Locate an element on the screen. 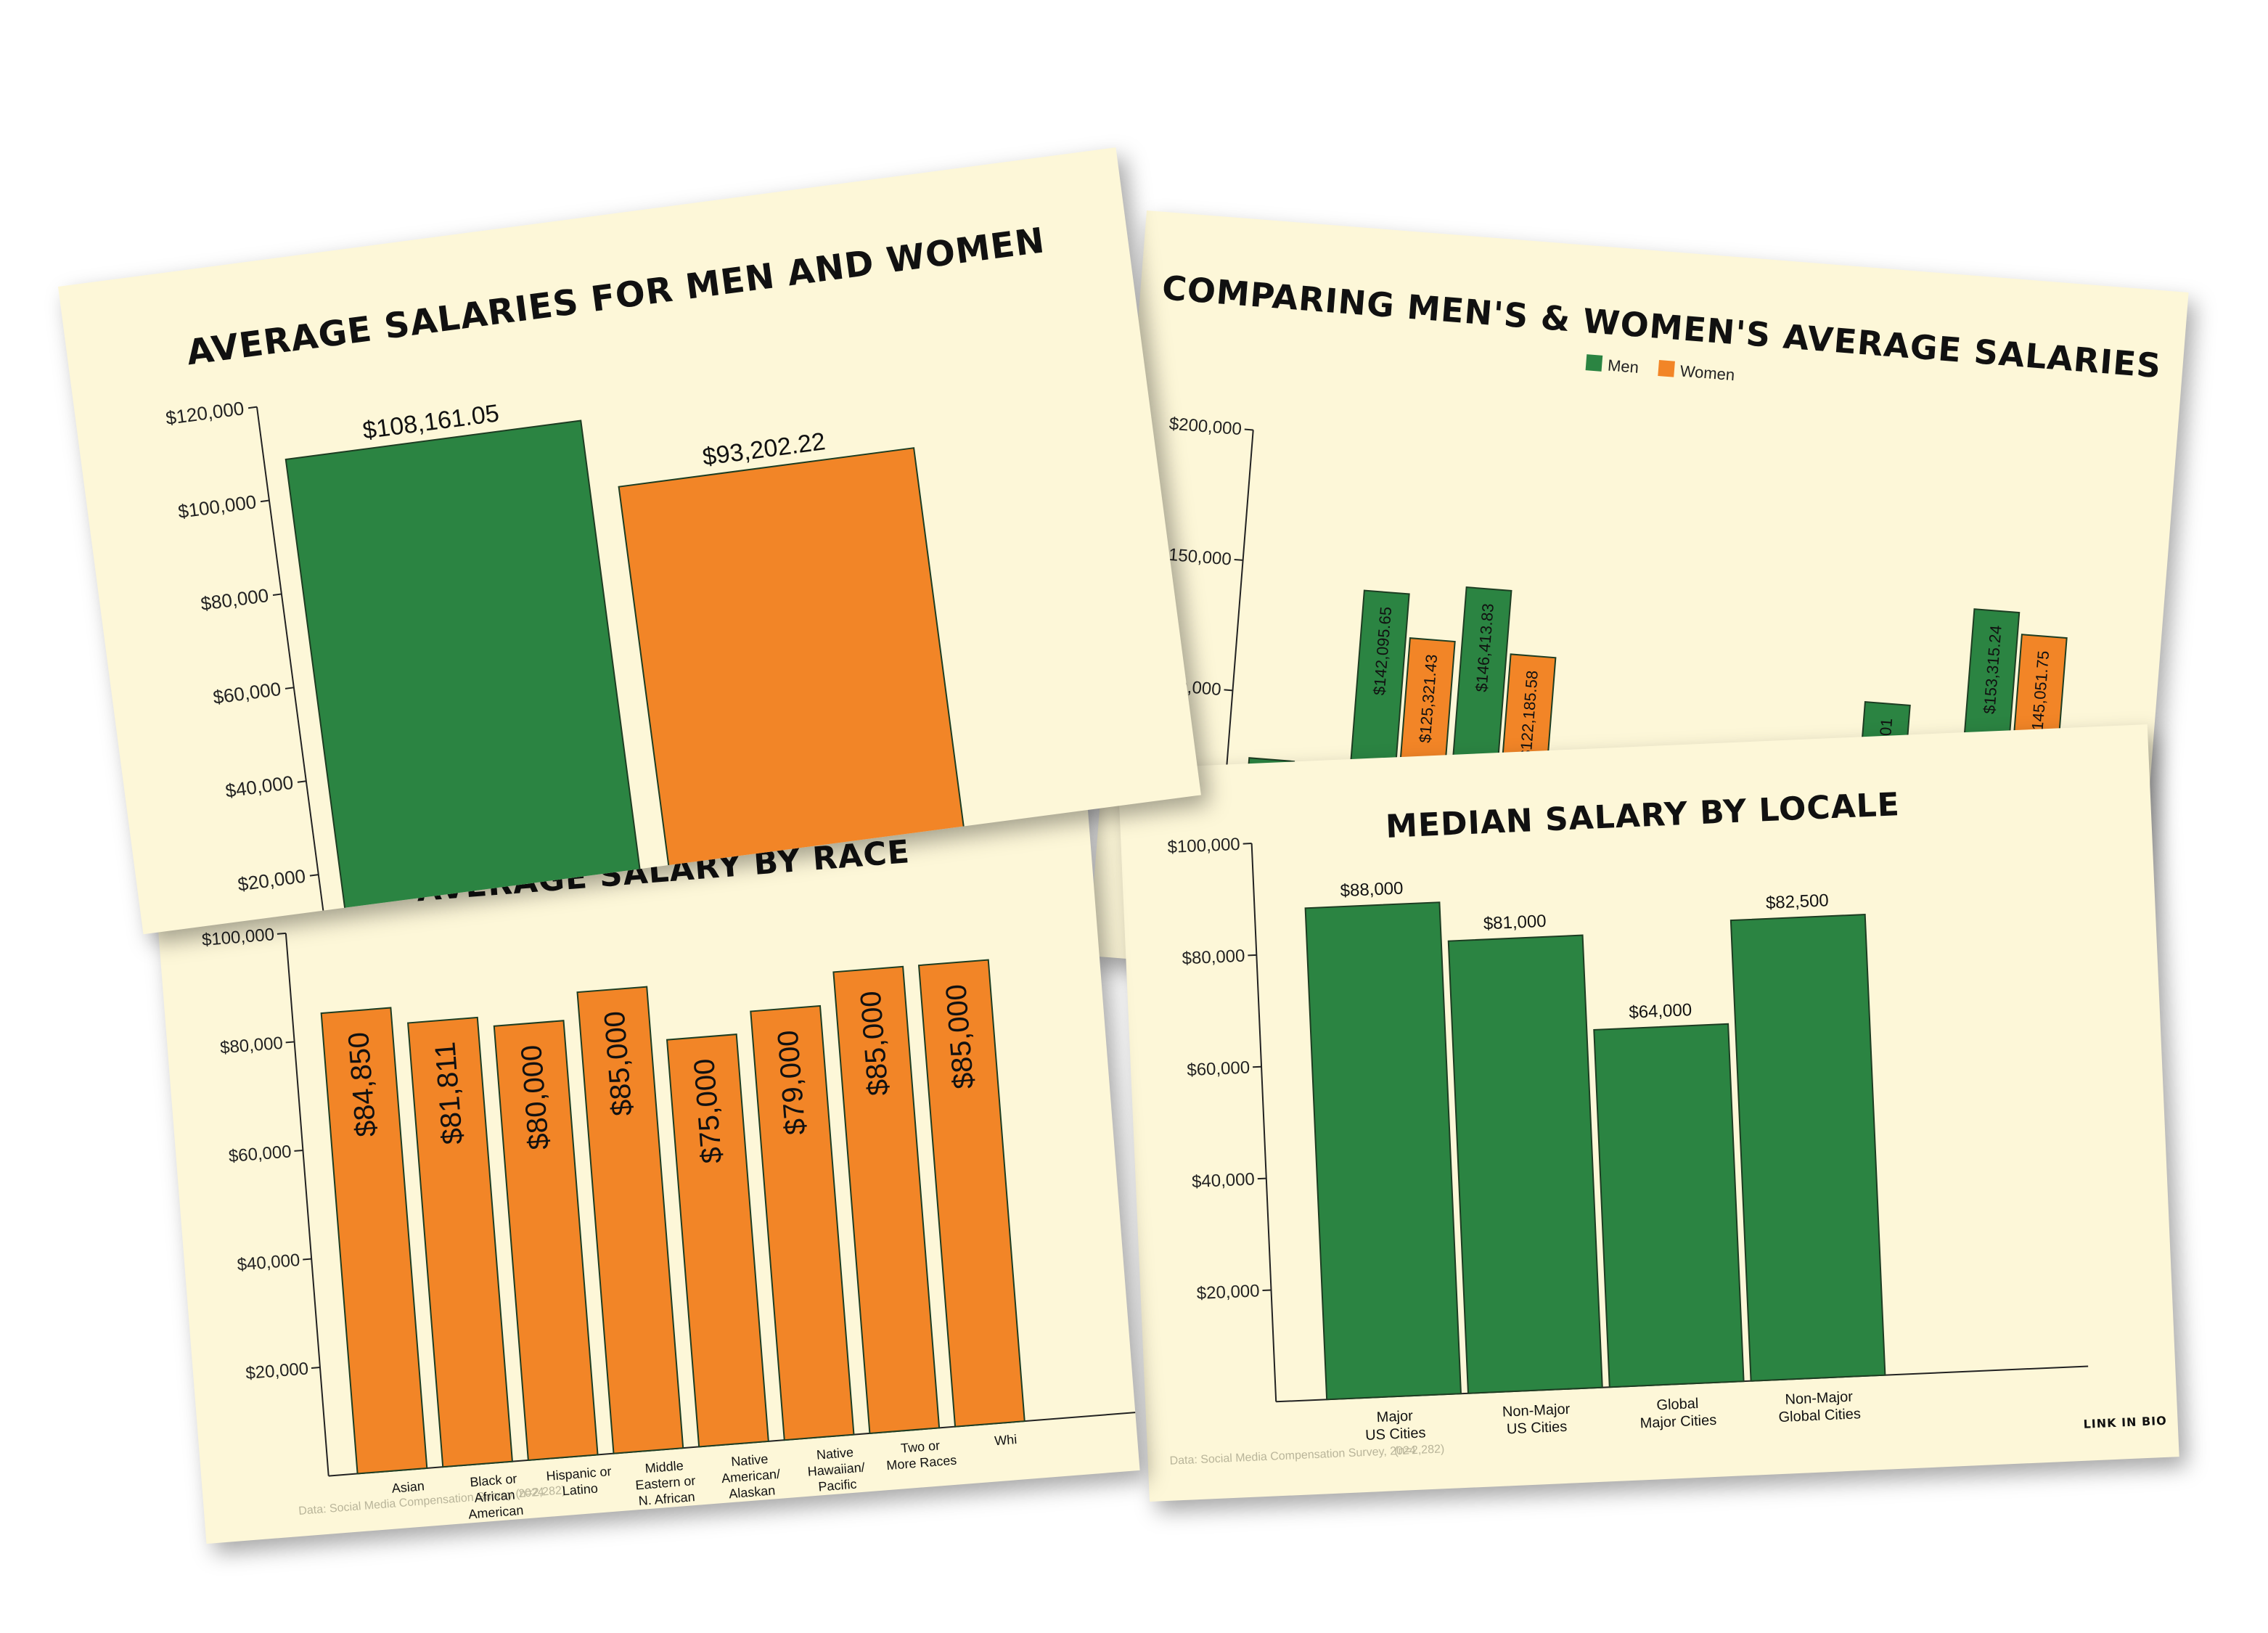 The height and width of the screenshot is (1633, 2268). x-category-label: More Races is located at coordinates (921, 1463).